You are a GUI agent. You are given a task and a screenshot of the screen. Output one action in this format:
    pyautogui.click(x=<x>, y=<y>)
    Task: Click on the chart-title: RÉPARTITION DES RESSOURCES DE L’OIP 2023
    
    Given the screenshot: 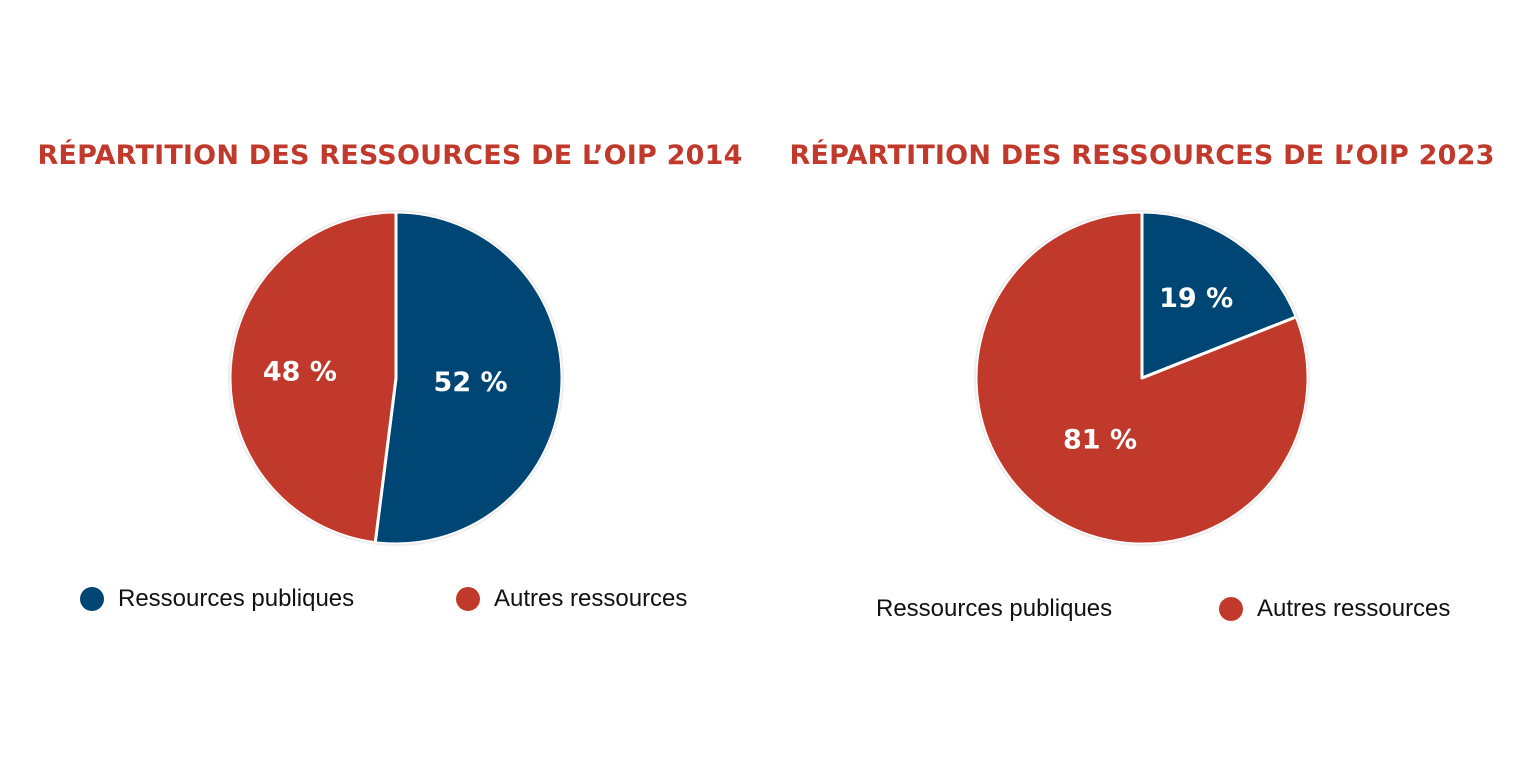 What is the action you would take?
    pyautogui.click(x=1142, y=155)
    